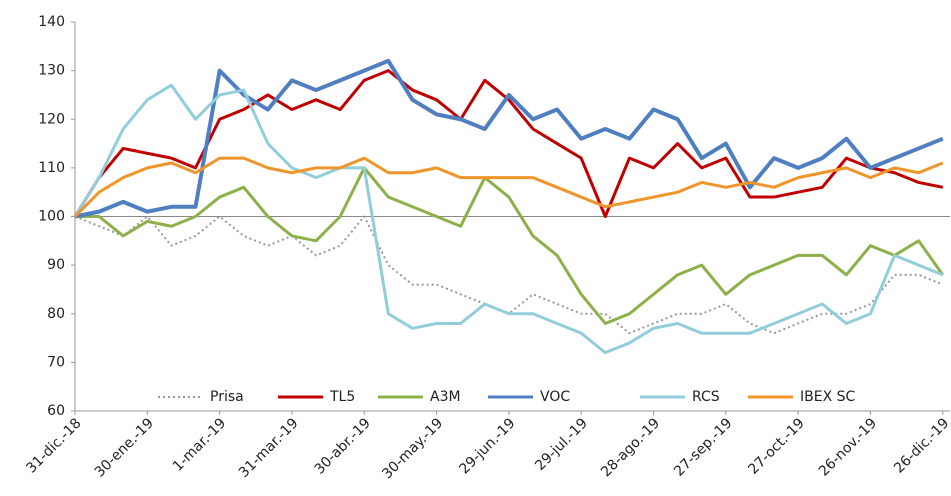 The width and height of the screenshot is (951, 496). Describe the element at coordinates (56, 265) in the screenshot. I see `y-tick-label: 90` at that location.